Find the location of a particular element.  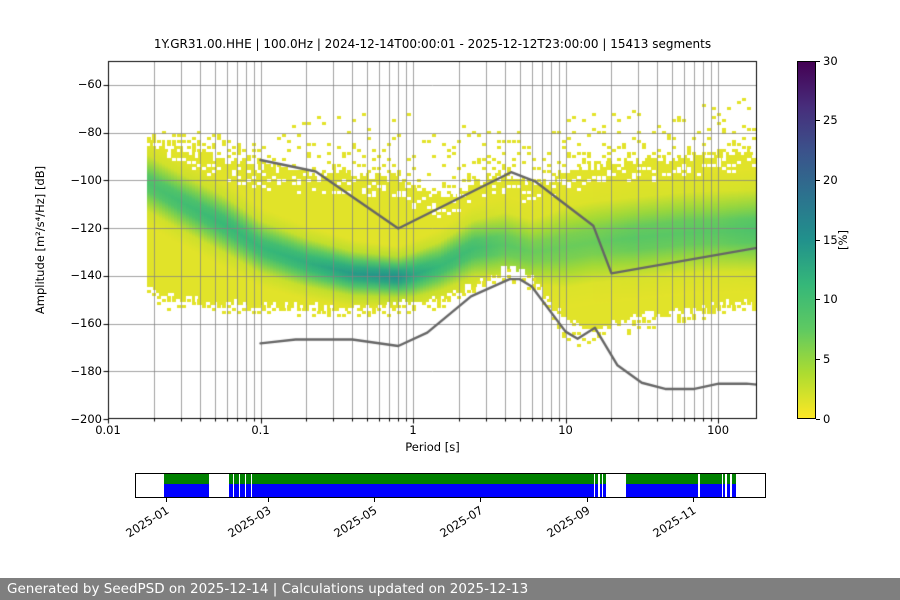

colorbar-tick-label: 15 is located at coordinates (830, 239).